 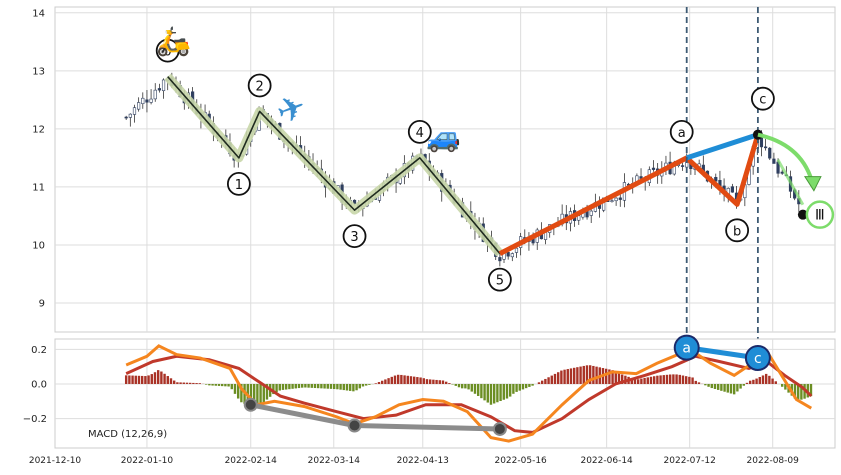 I want to click on car-icon: 🚙, so click(x=443, y=136).